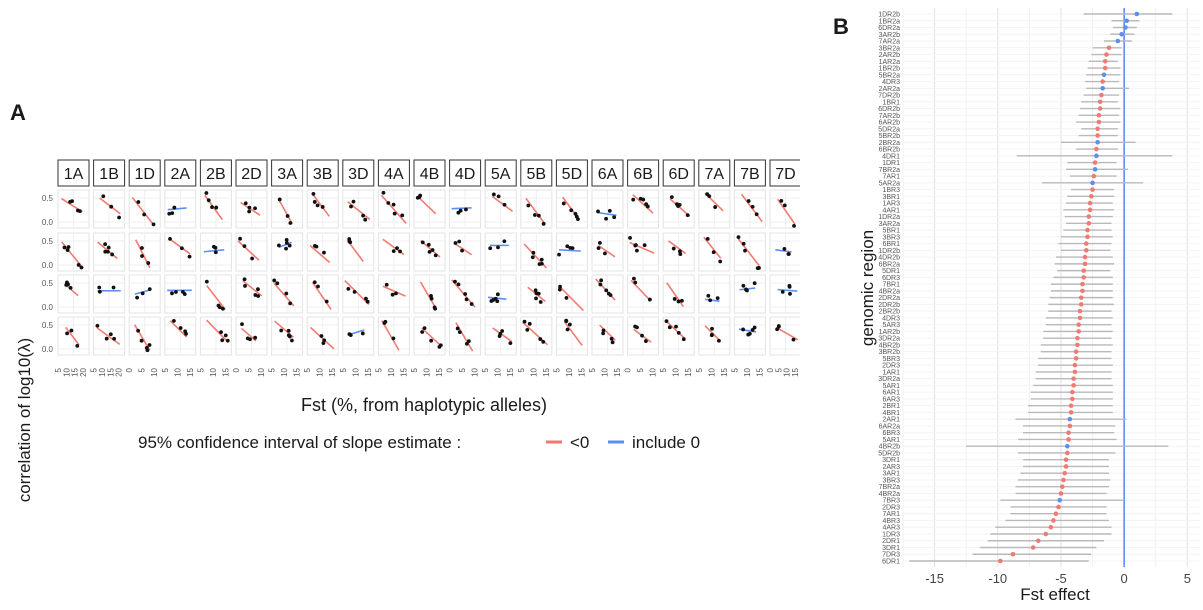  Describe the element at coordinates (1124, 578) in the screenshot. I see `forest-x-tick-label: 0` at that location.